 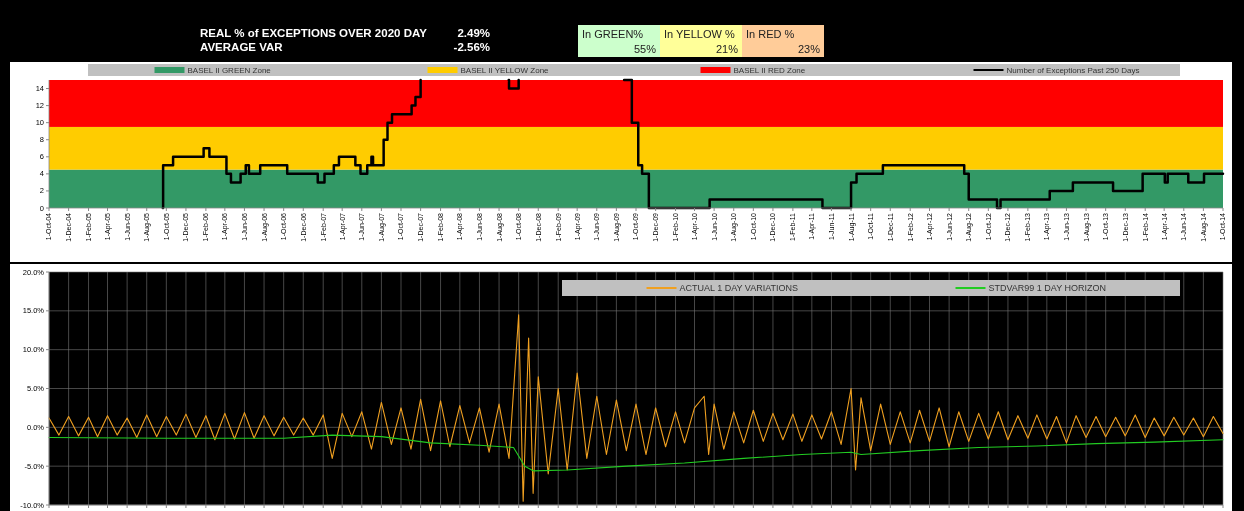 What do you see at coordinates (242, 47) in the screenshot?
I see `text: AVERAGE VAR` at bounding box center [242, 47].